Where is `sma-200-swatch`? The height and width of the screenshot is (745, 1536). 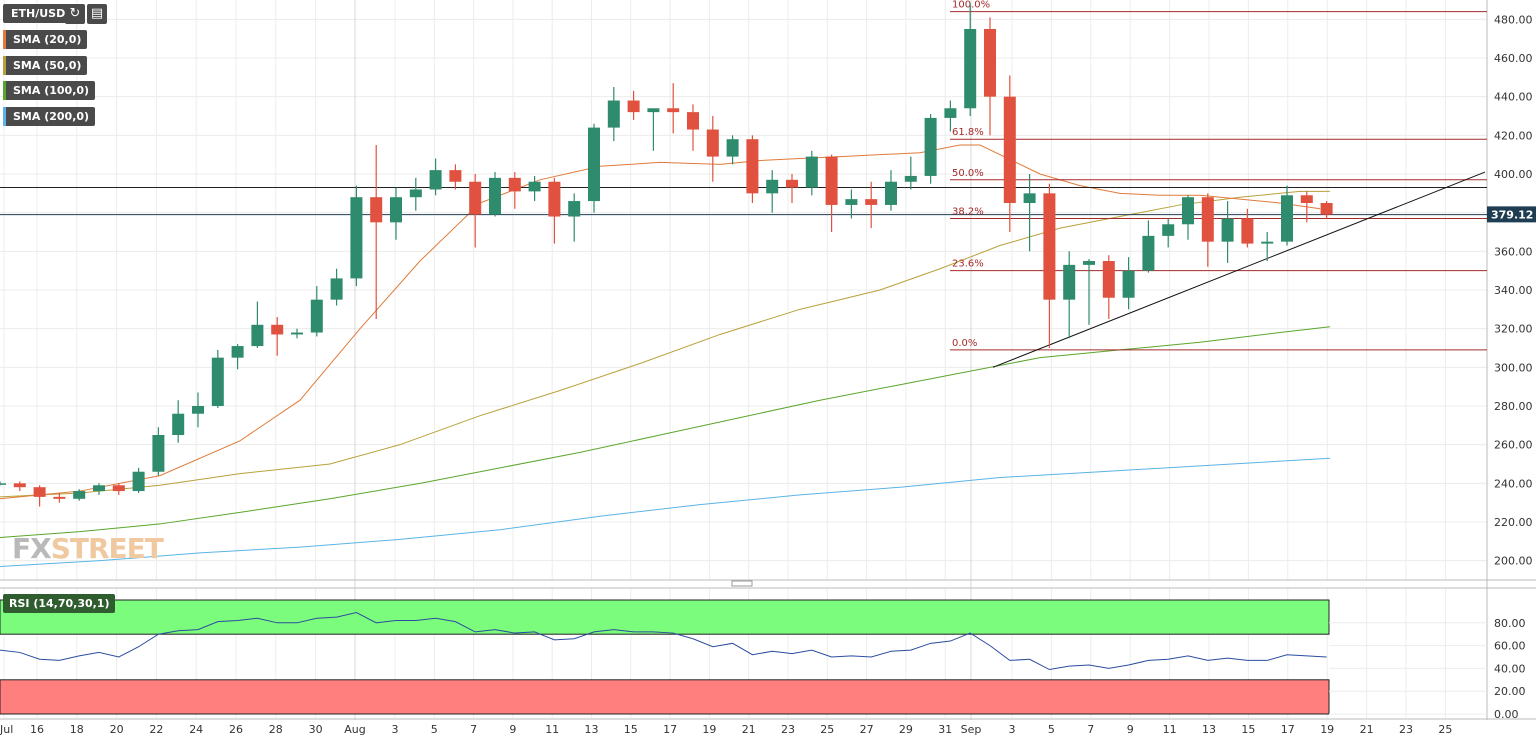
sma-200-swatch is located at coordinates (4, 116).